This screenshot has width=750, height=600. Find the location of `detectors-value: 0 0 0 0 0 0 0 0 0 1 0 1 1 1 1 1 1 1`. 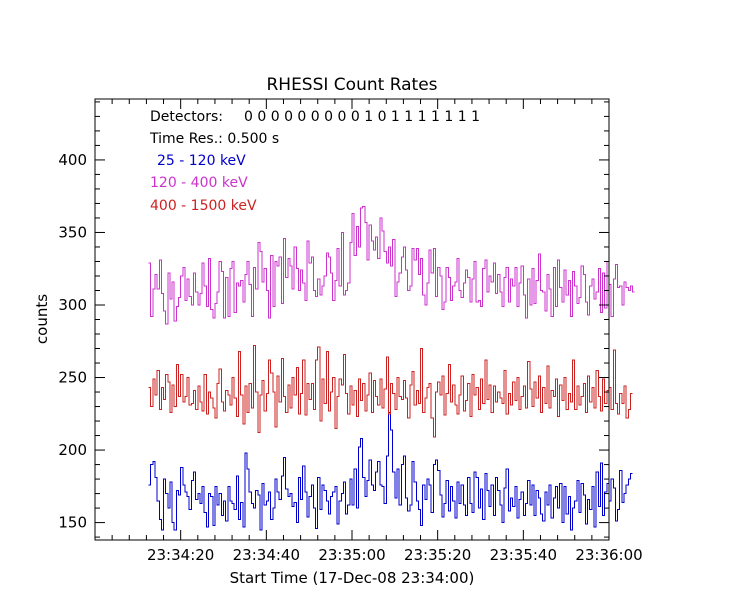

detectors-value: 0 0 0 0 0 0 0 0 0 1 0 1 1 1 1 1 1 1 is located at coordinates (362, 117).